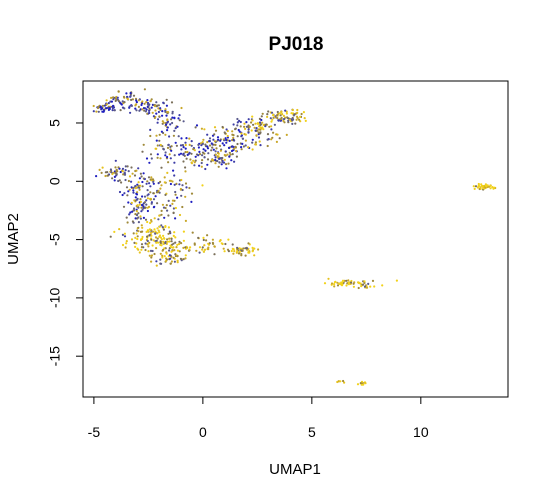 Image resolution: width=550 pixels, height=500 pixels. I want to click on y-axis-label: UMAP2, so click(13, 239).